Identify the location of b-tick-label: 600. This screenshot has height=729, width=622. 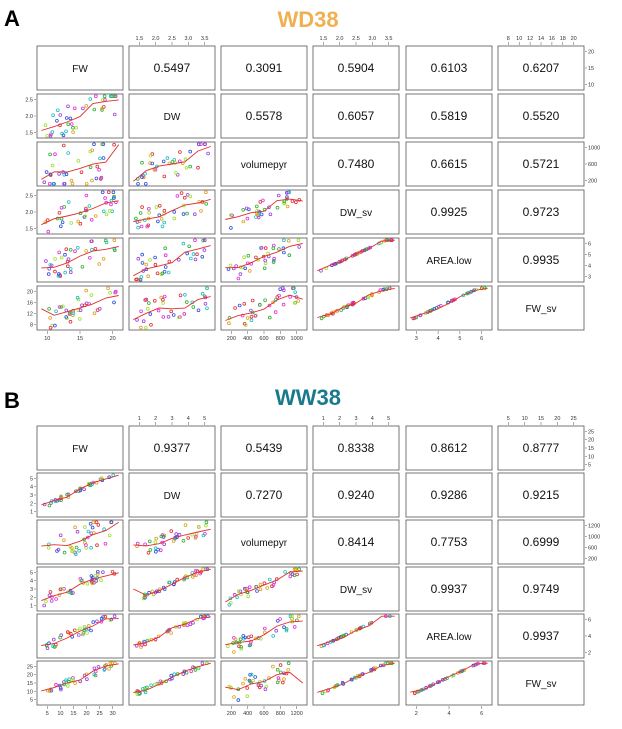
(263, 714).